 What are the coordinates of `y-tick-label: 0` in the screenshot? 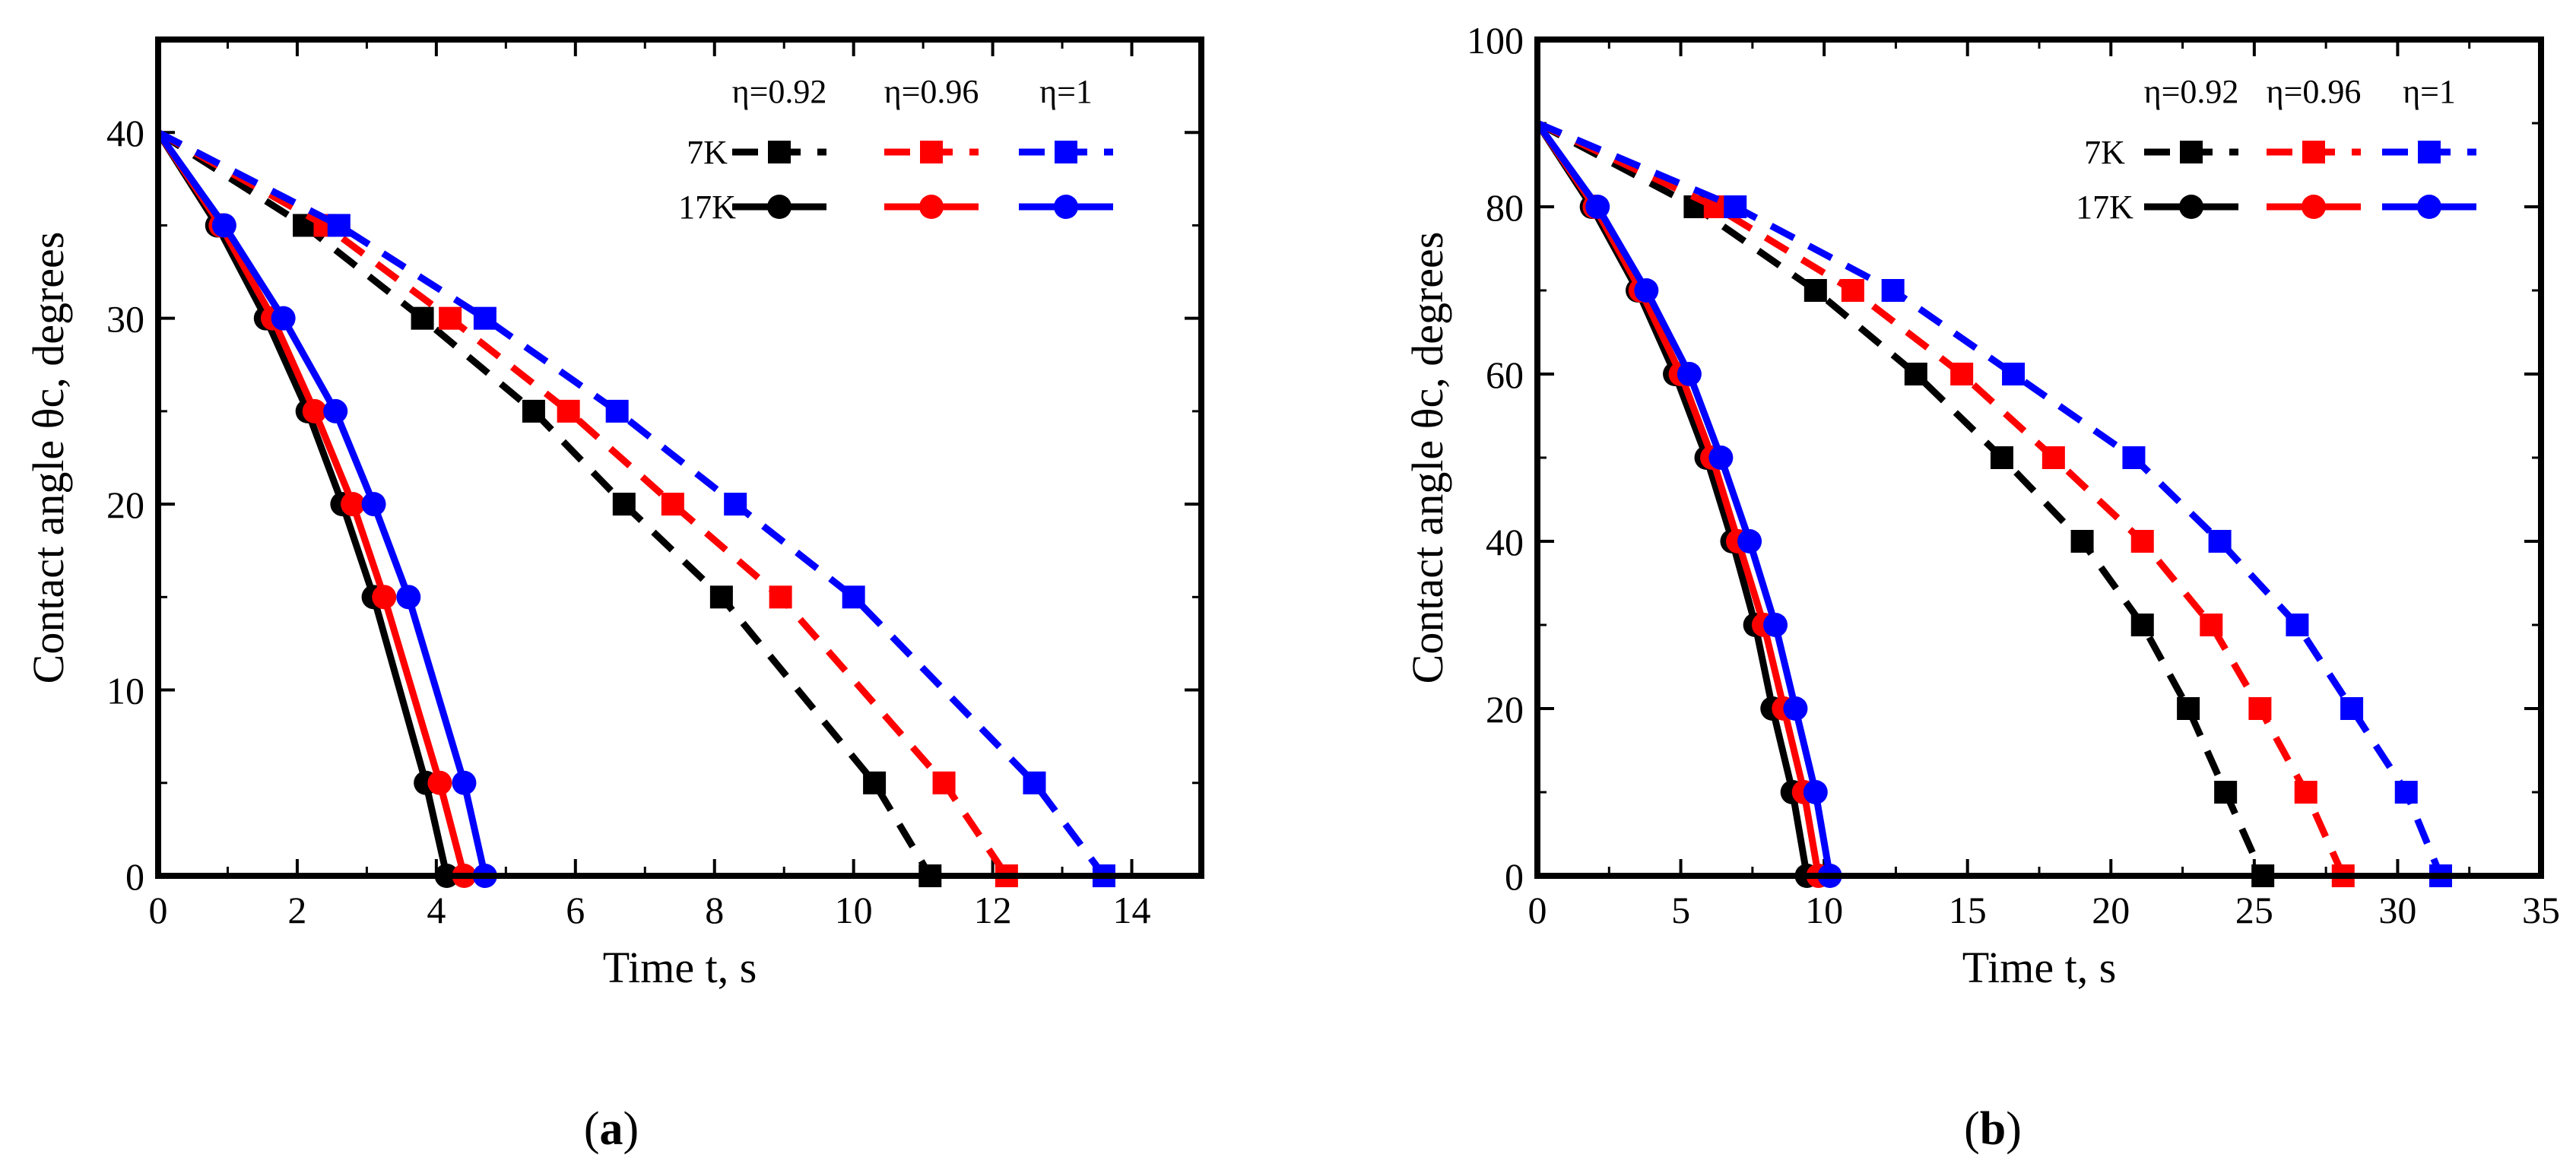 It's located at (1515, 877).